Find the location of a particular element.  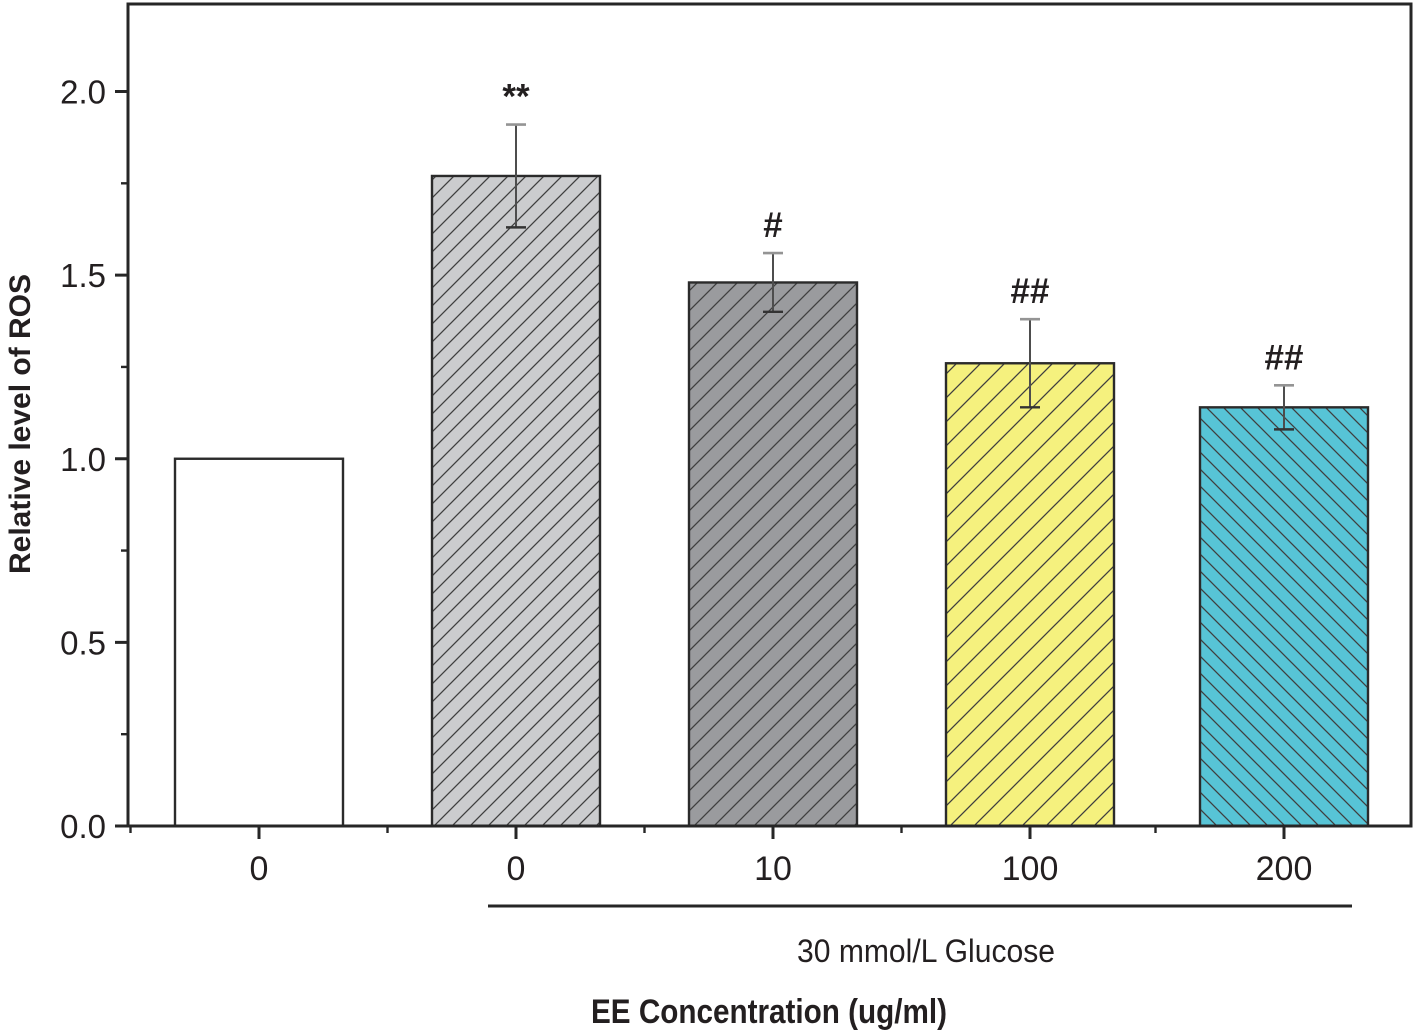

x-tick-label: 10 is located at coordinates (773, 869).